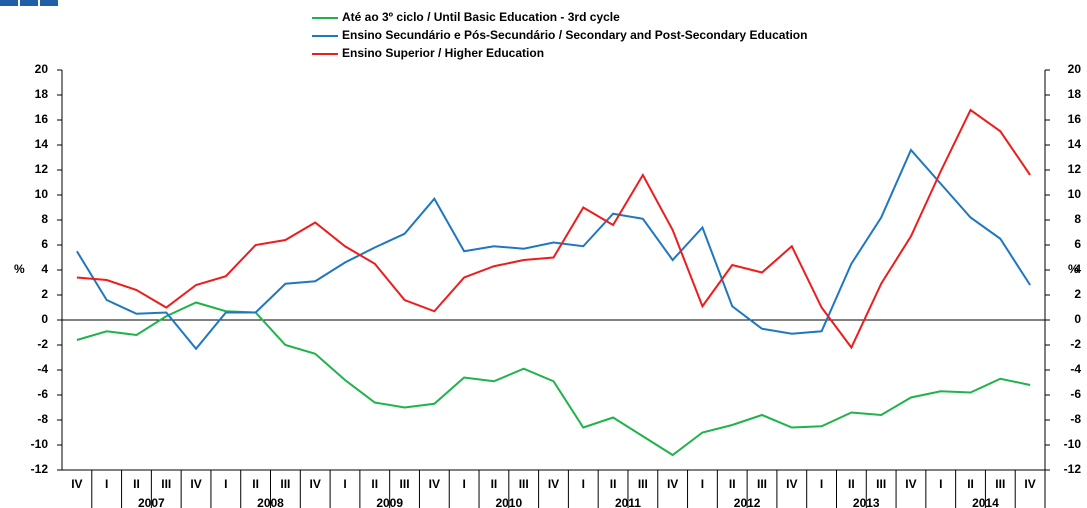 The image size is (1087, 508). I want to click on y-tick-label: -10, so click(40, 444).